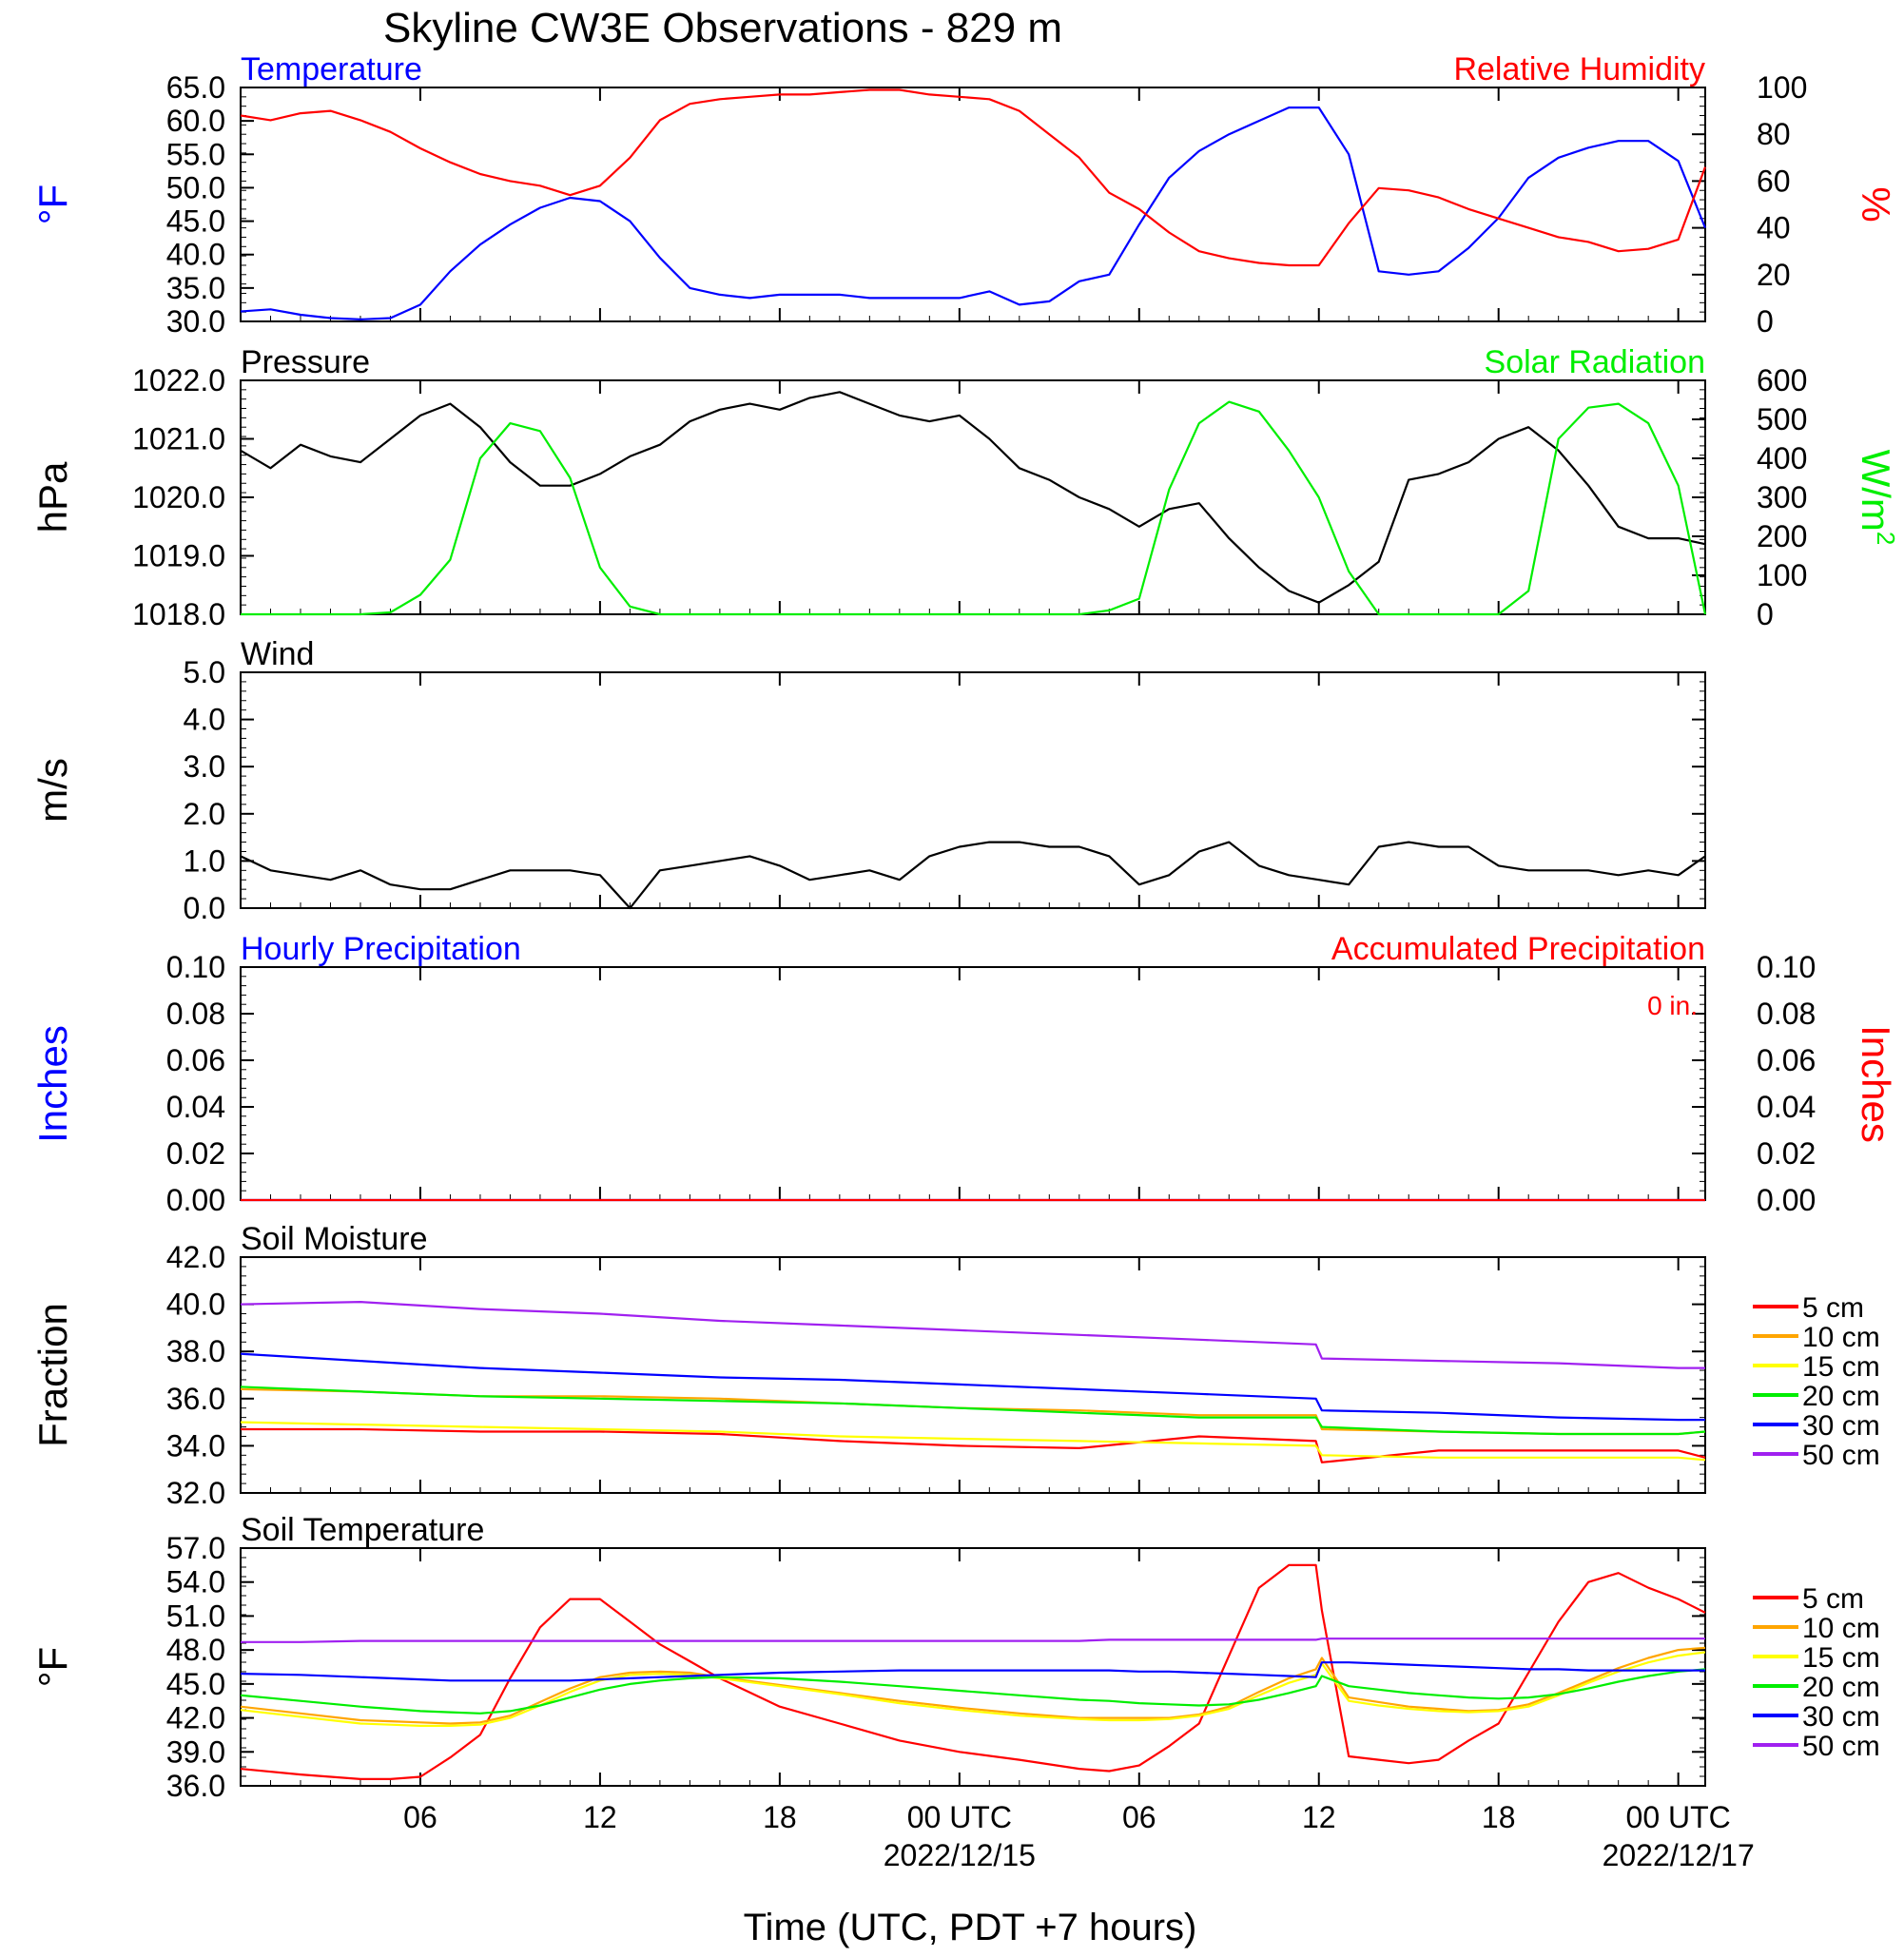 The height and width of the screenshot is (1957, 1904). I want to click on figure-title: Skyline CW3E Observations - 829 m, so click(722, 28).